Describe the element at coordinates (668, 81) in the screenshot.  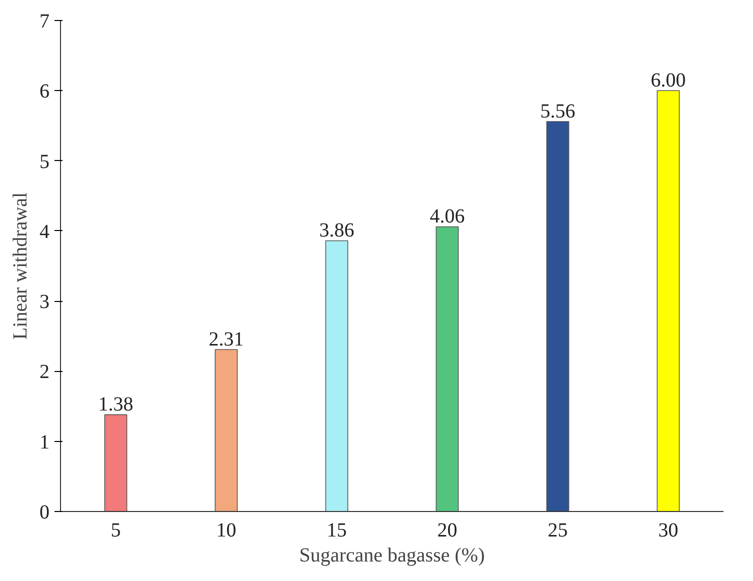
I see `data-label: 6.00` at that location.